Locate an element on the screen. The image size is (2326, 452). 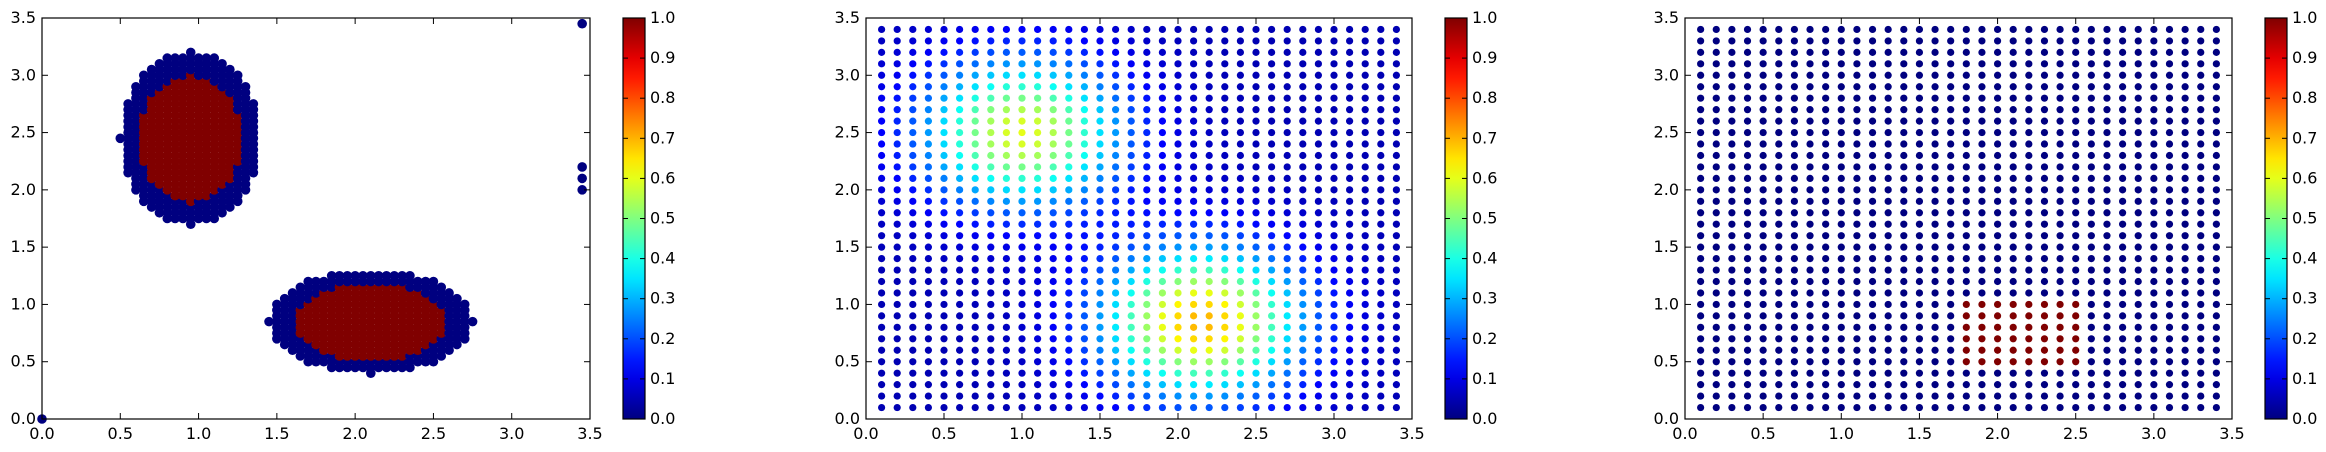
colorbar: 0.00.10.20.30.40.50.60.70.80.91.0 is located at coordinates (649, 218).